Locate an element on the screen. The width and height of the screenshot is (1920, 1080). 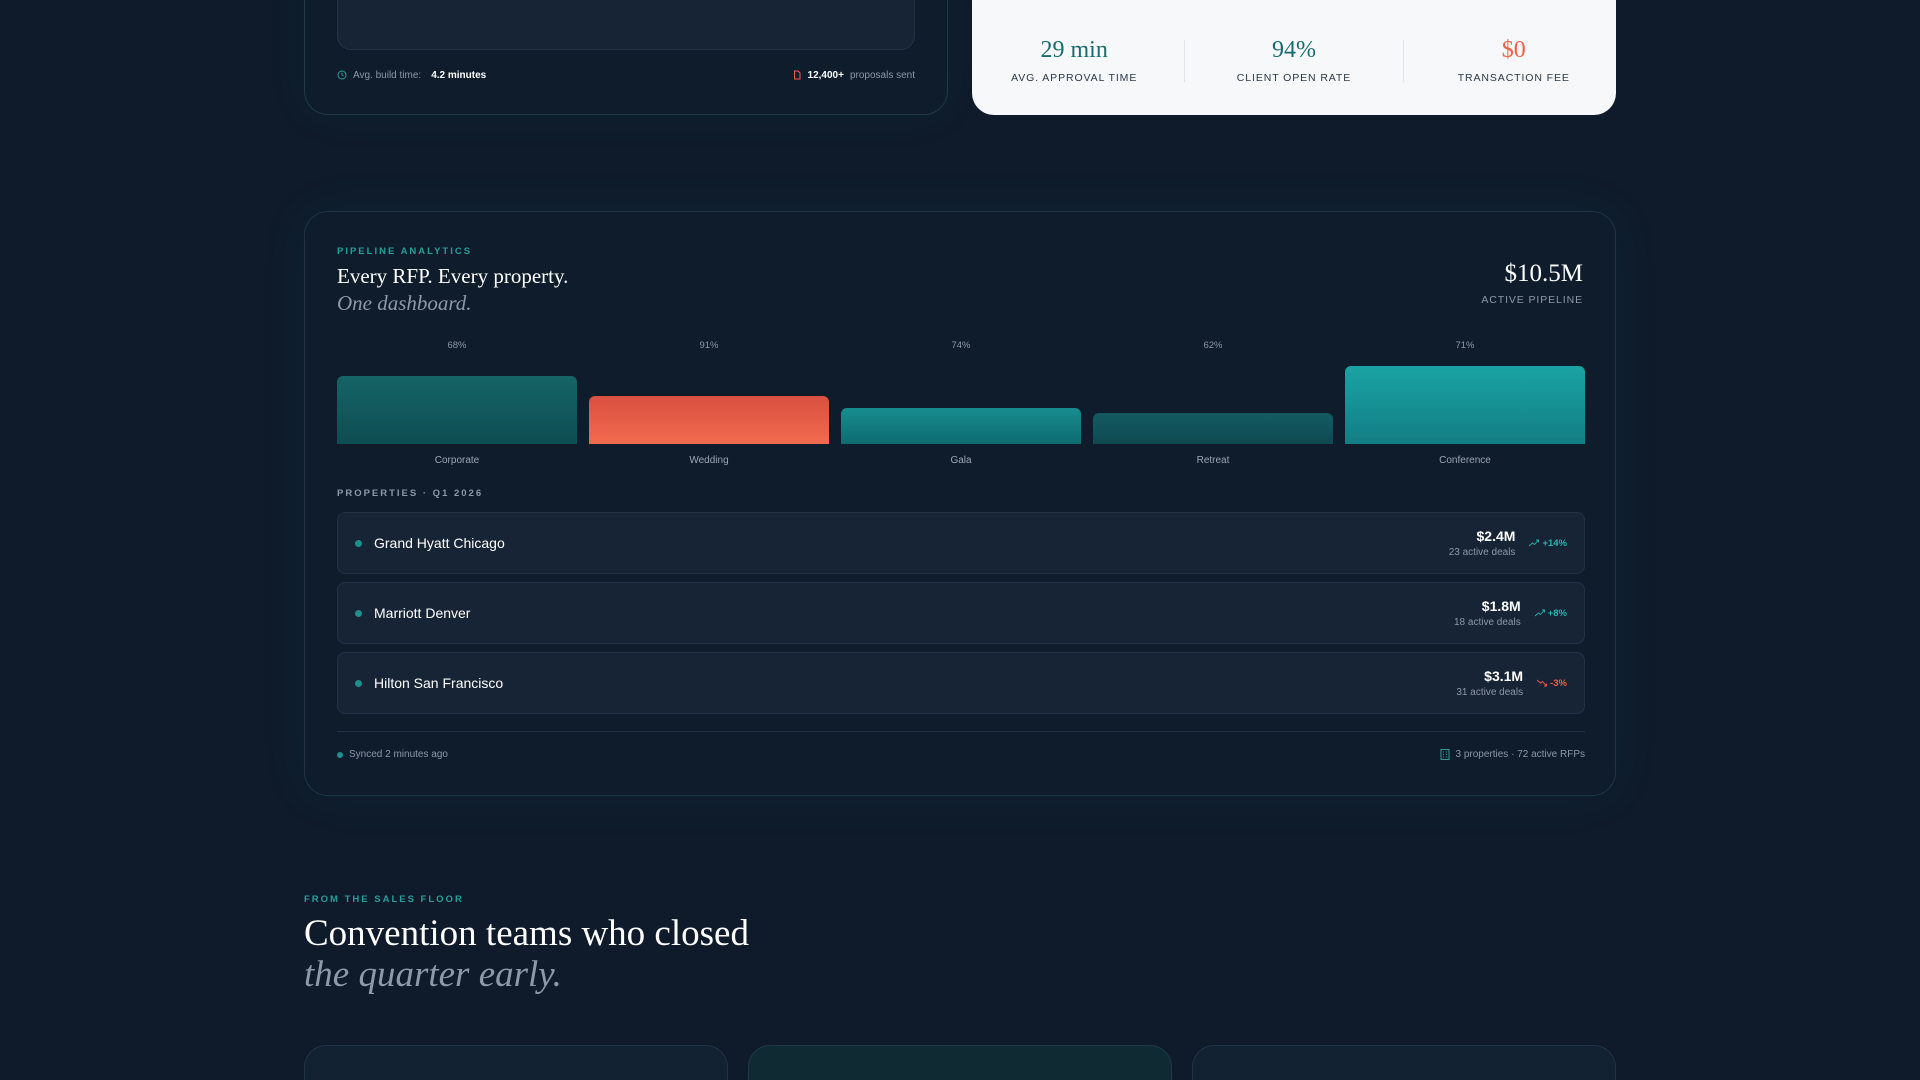
document-icon is located at coordinates (797, 75).